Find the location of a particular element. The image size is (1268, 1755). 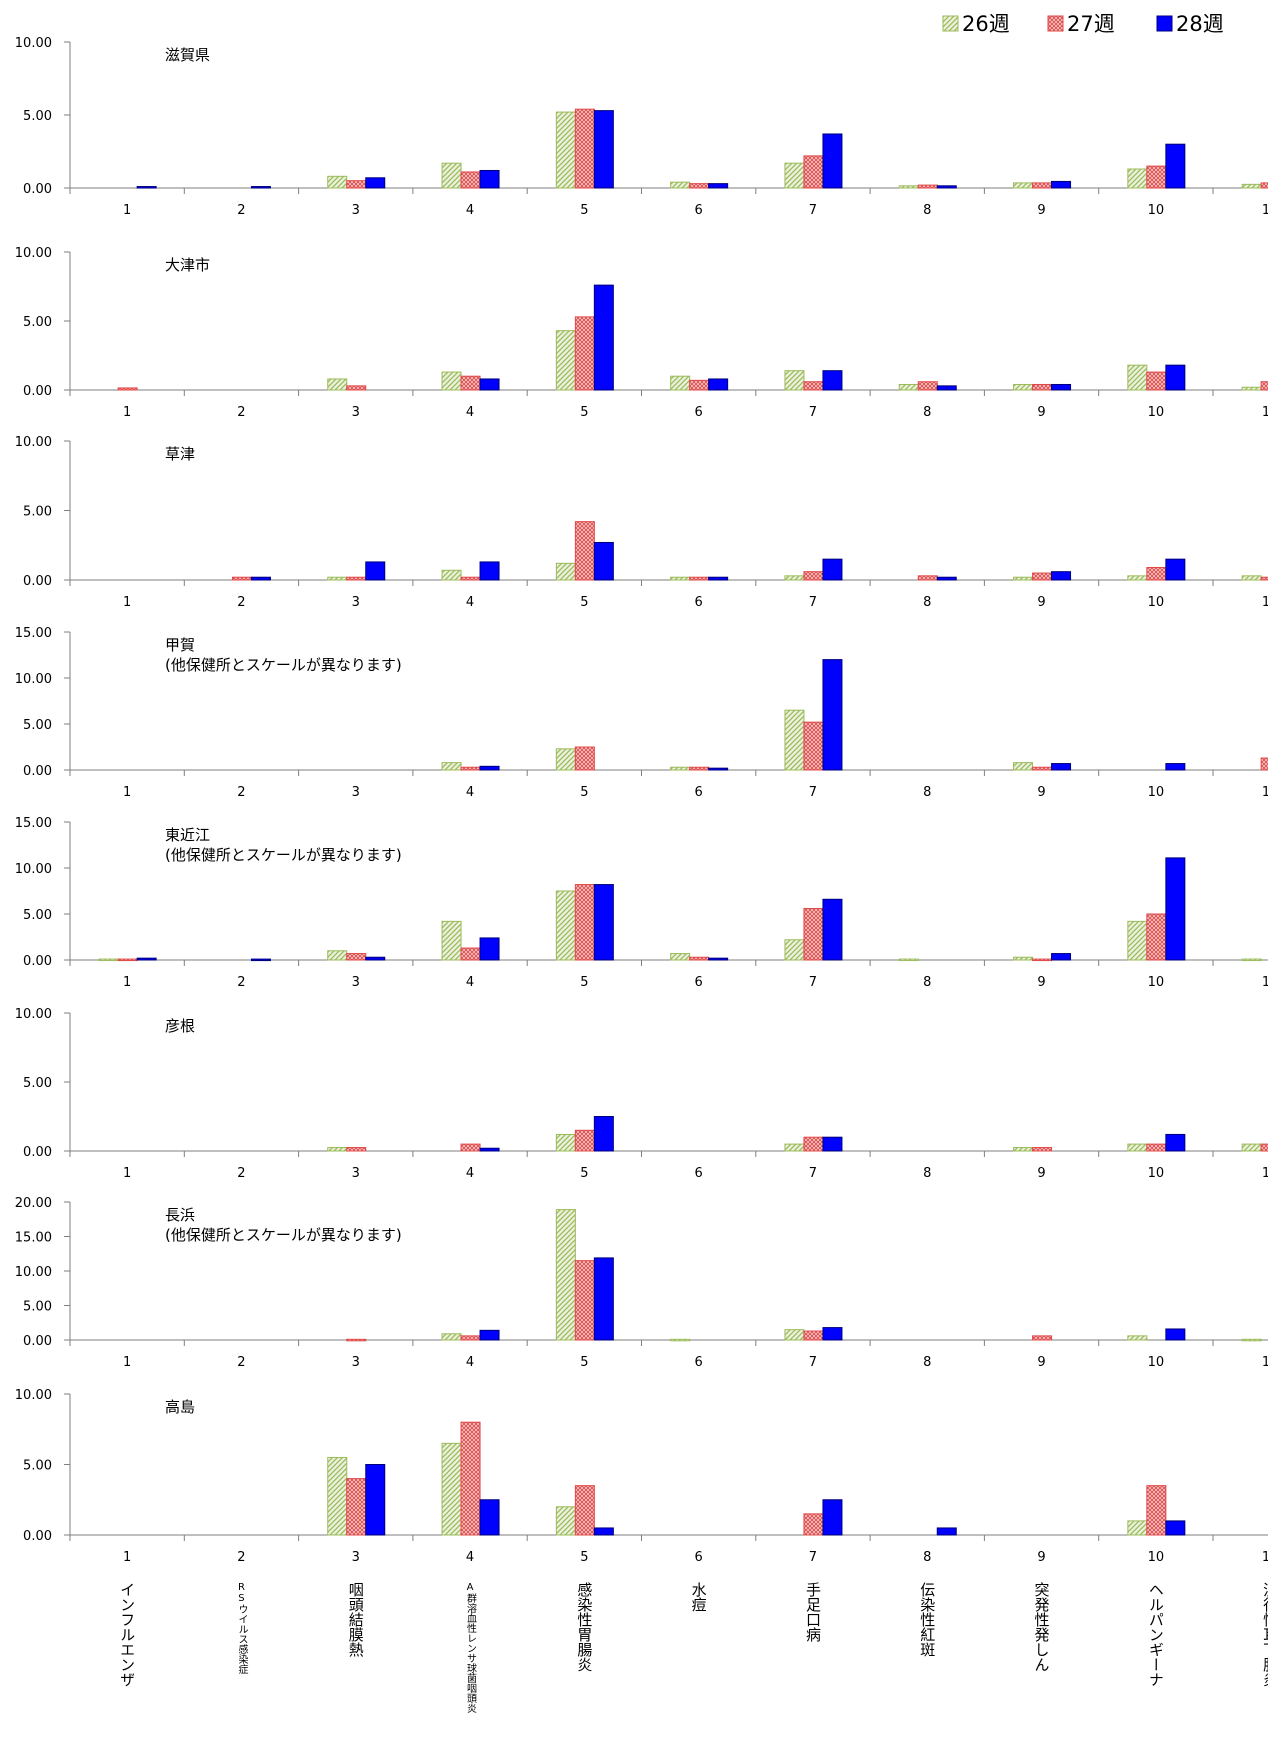

panel-title: 滋賀県 is located at coordinates (187, 55).